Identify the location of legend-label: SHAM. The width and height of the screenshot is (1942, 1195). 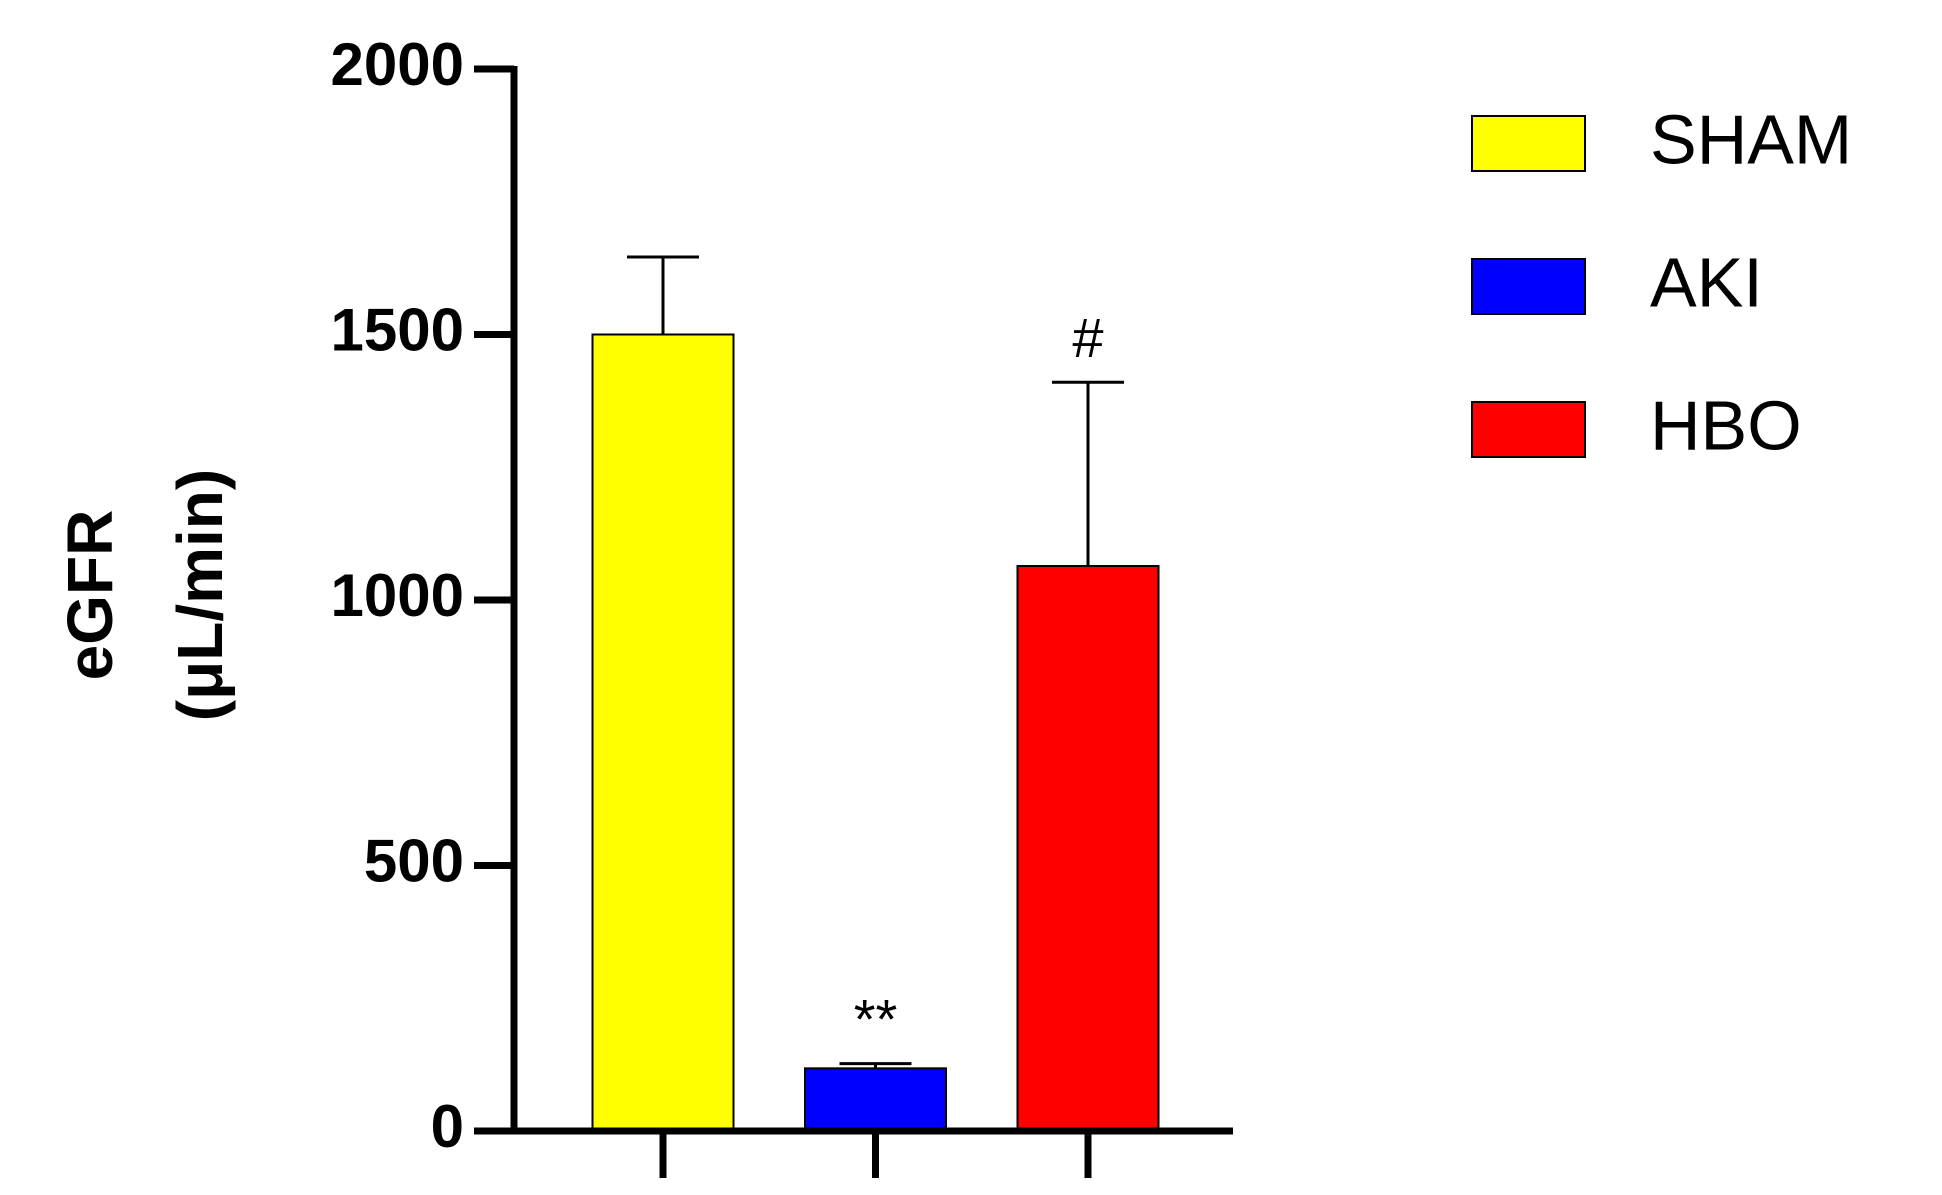
(1751, 139).